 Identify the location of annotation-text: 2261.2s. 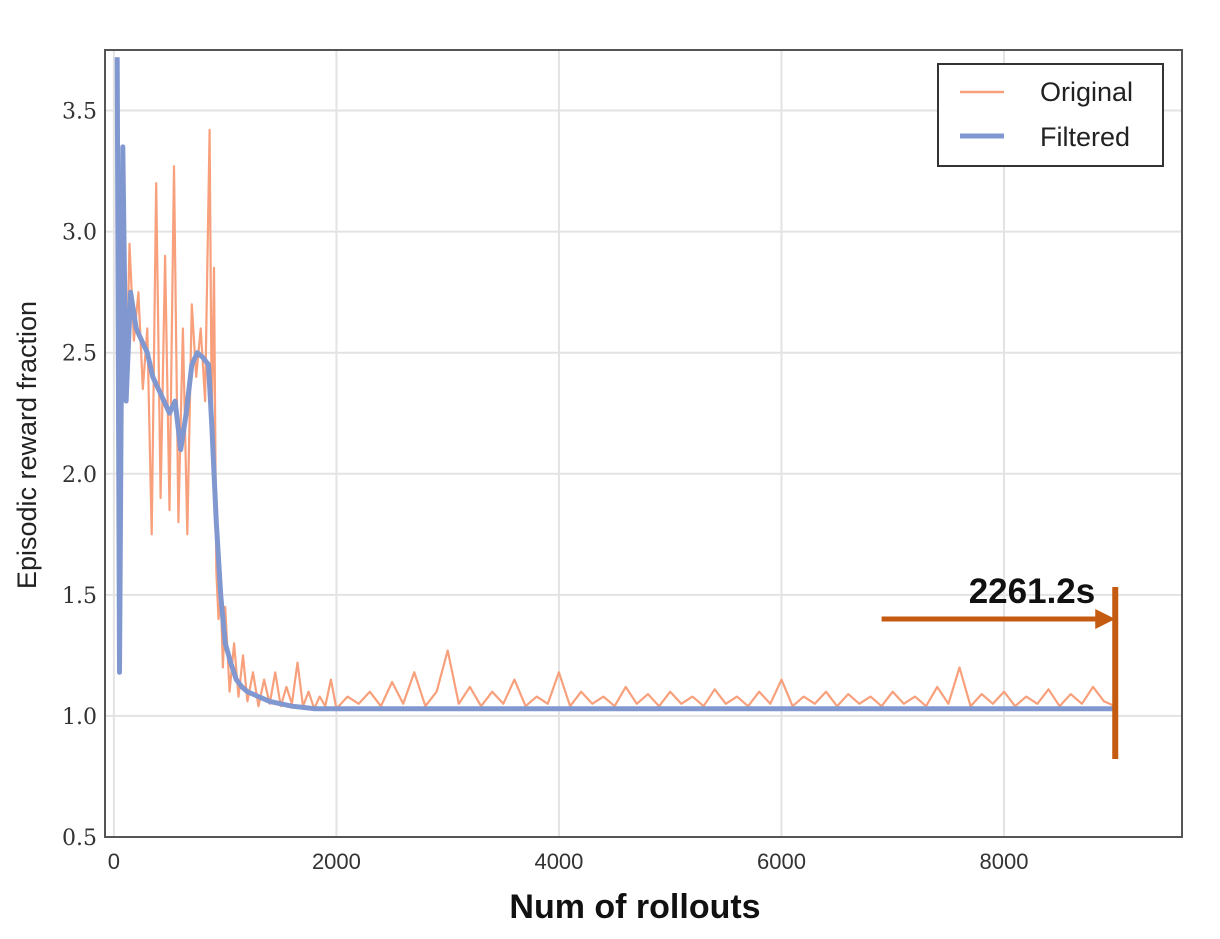
(1032, 591).